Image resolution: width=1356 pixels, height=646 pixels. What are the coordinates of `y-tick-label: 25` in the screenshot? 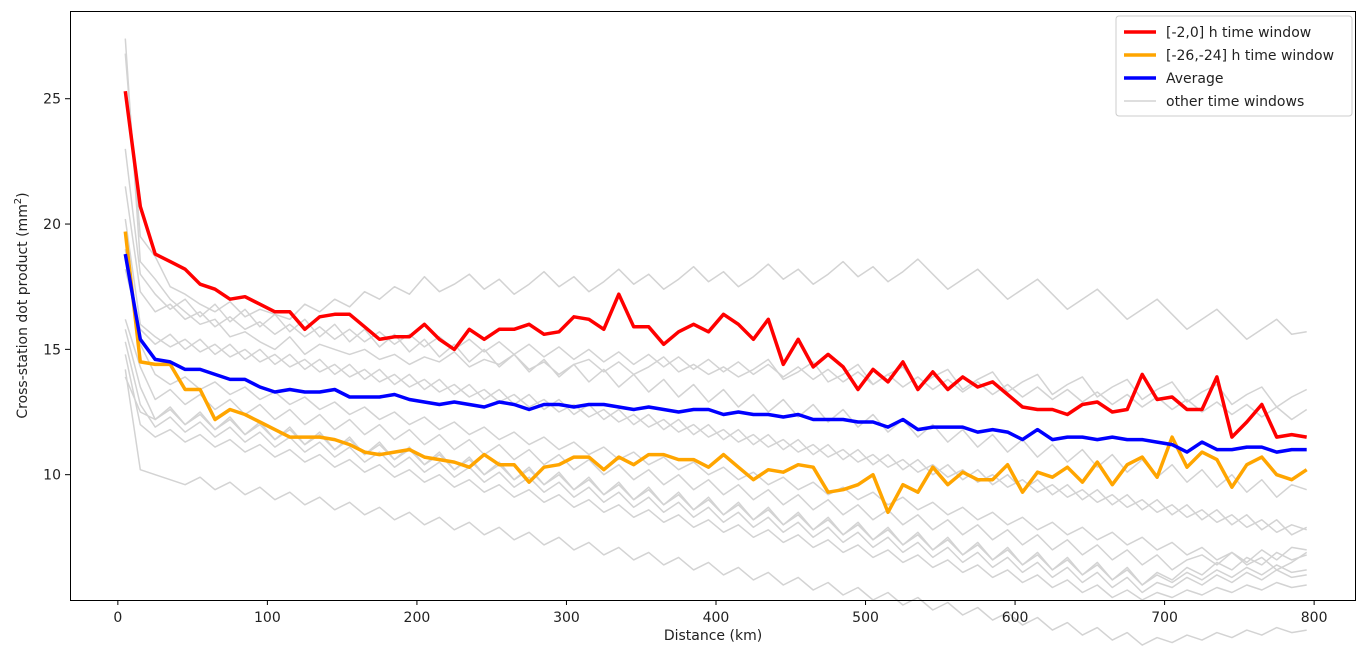 It's located at (52, 100).